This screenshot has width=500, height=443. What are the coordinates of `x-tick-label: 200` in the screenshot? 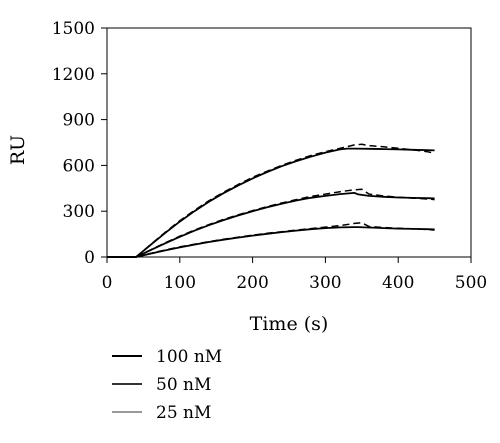 It's located at (252, 283).